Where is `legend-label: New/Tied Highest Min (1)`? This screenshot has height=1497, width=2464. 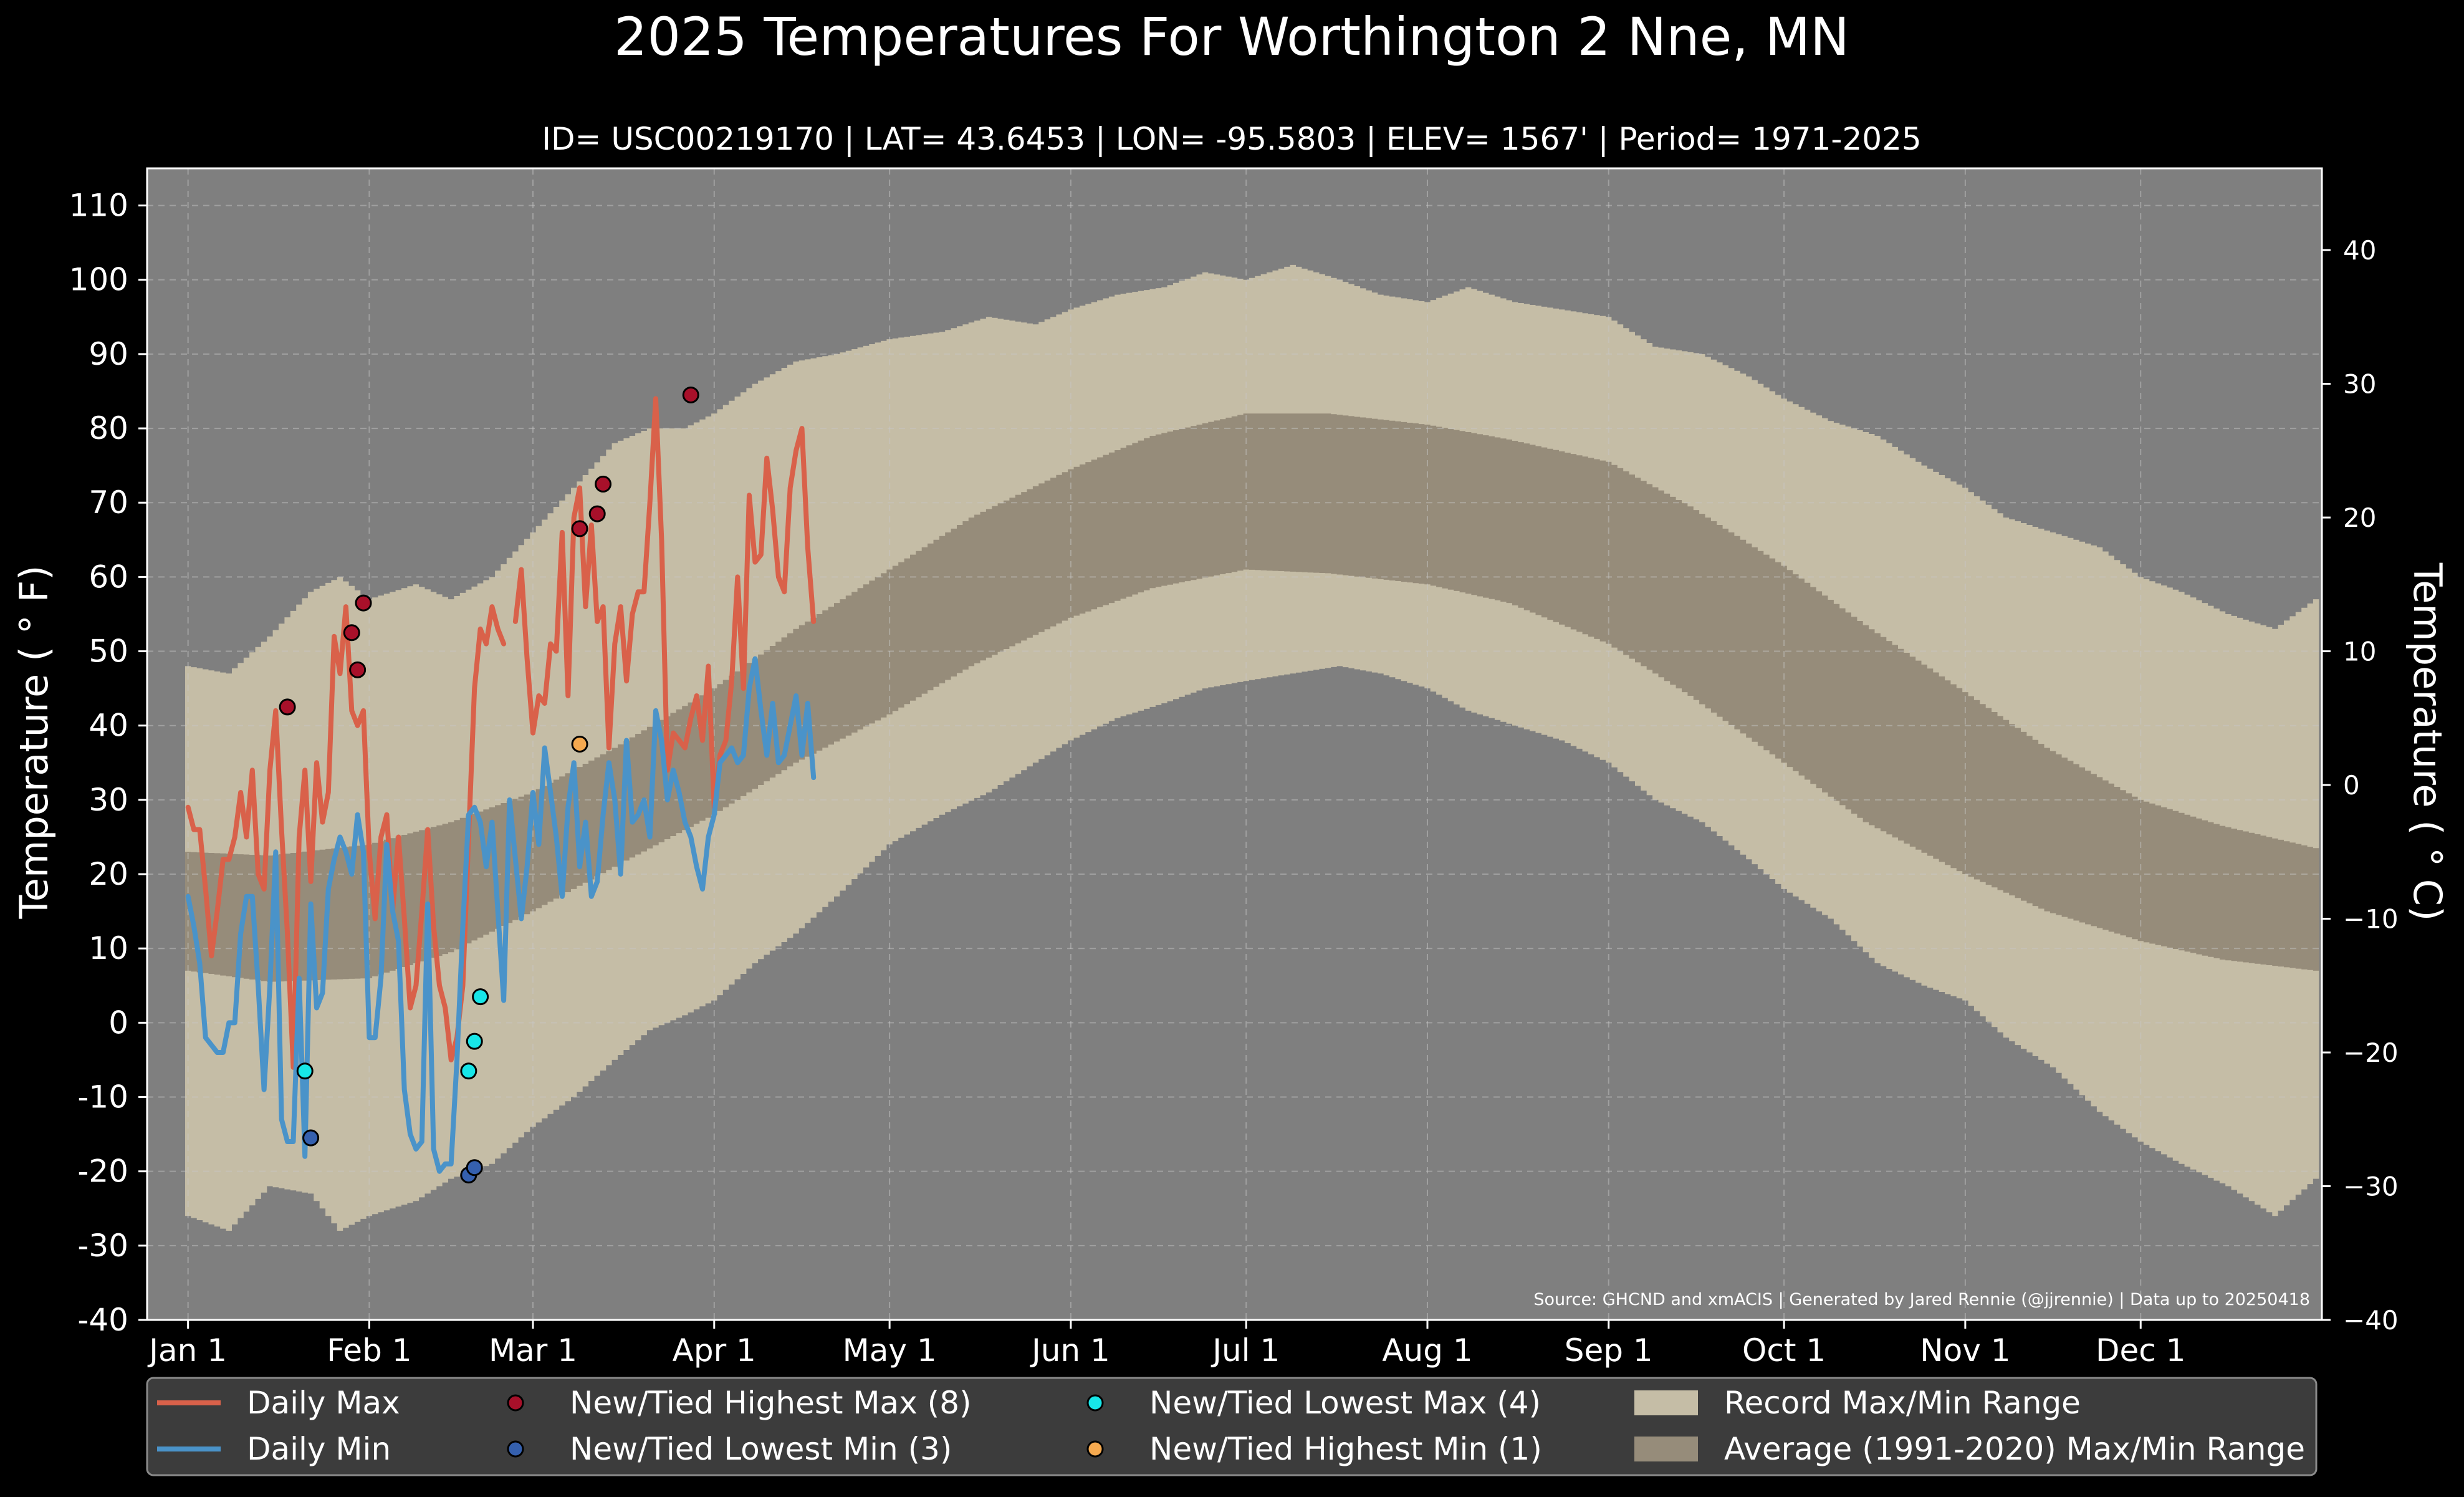
legend-label: New/Tied Highest Min (1) is located at coordinates (1345, 1449).